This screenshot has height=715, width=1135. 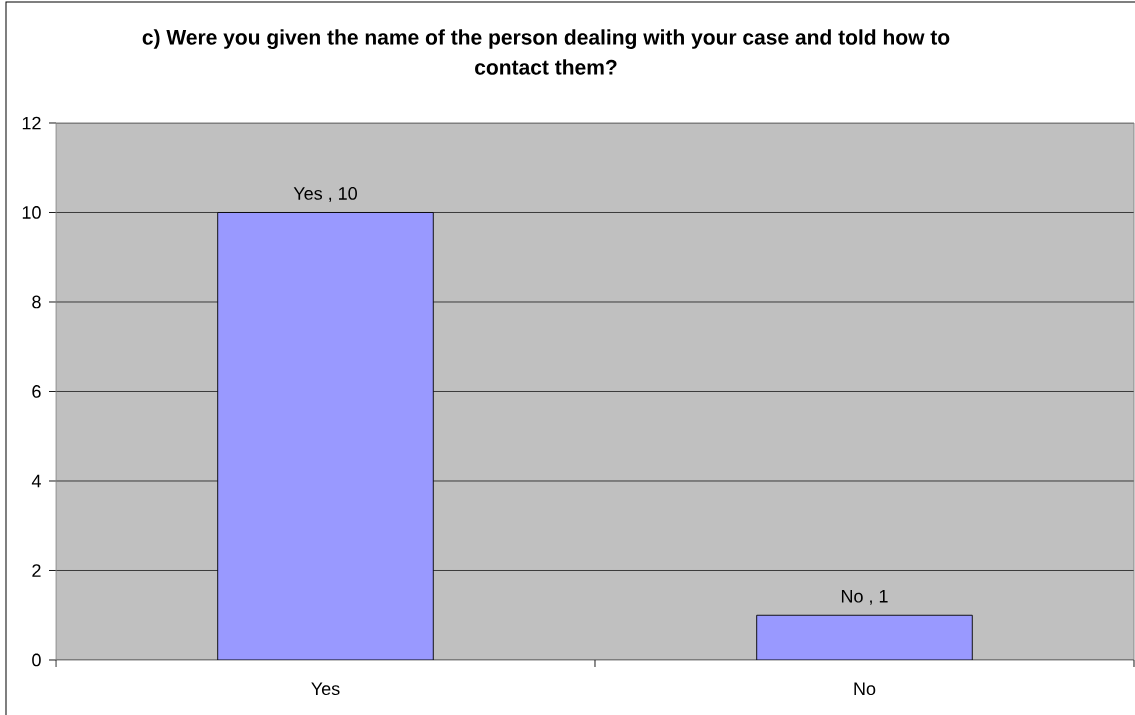 What do you see at coordinates (36, 481) in the screenshot?
I see `y-tick-label: 4` at bounding box center [36, 481].